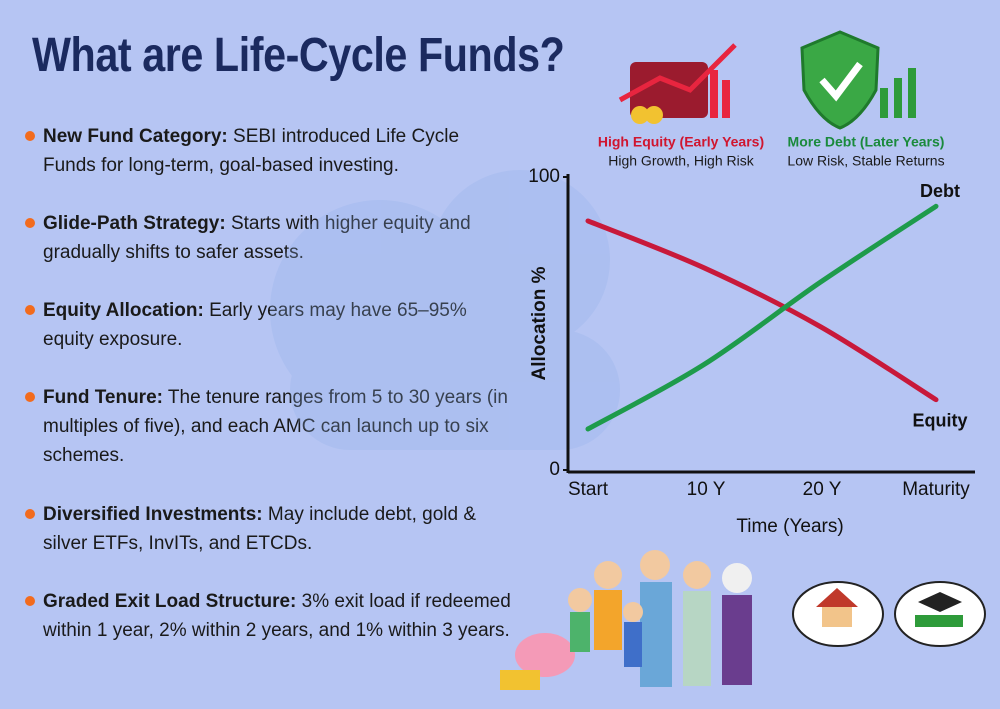 This screenshot has width=1000, height=709. What do you see at coordinates (858, 80) in the screenshot?
I see `debt-icon` at bounding box center [858, 80].